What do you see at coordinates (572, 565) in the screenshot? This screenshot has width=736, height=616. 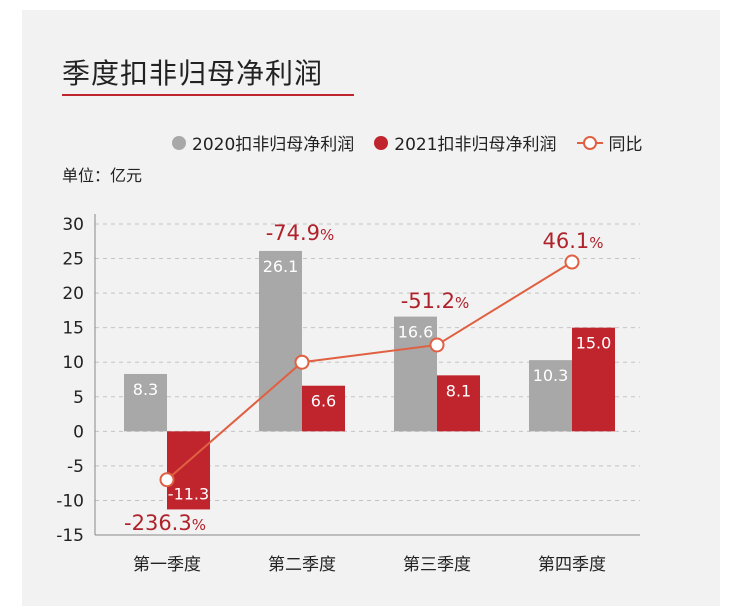 I see `x-category-label: 第四季度` at bounding box center [572, 565].